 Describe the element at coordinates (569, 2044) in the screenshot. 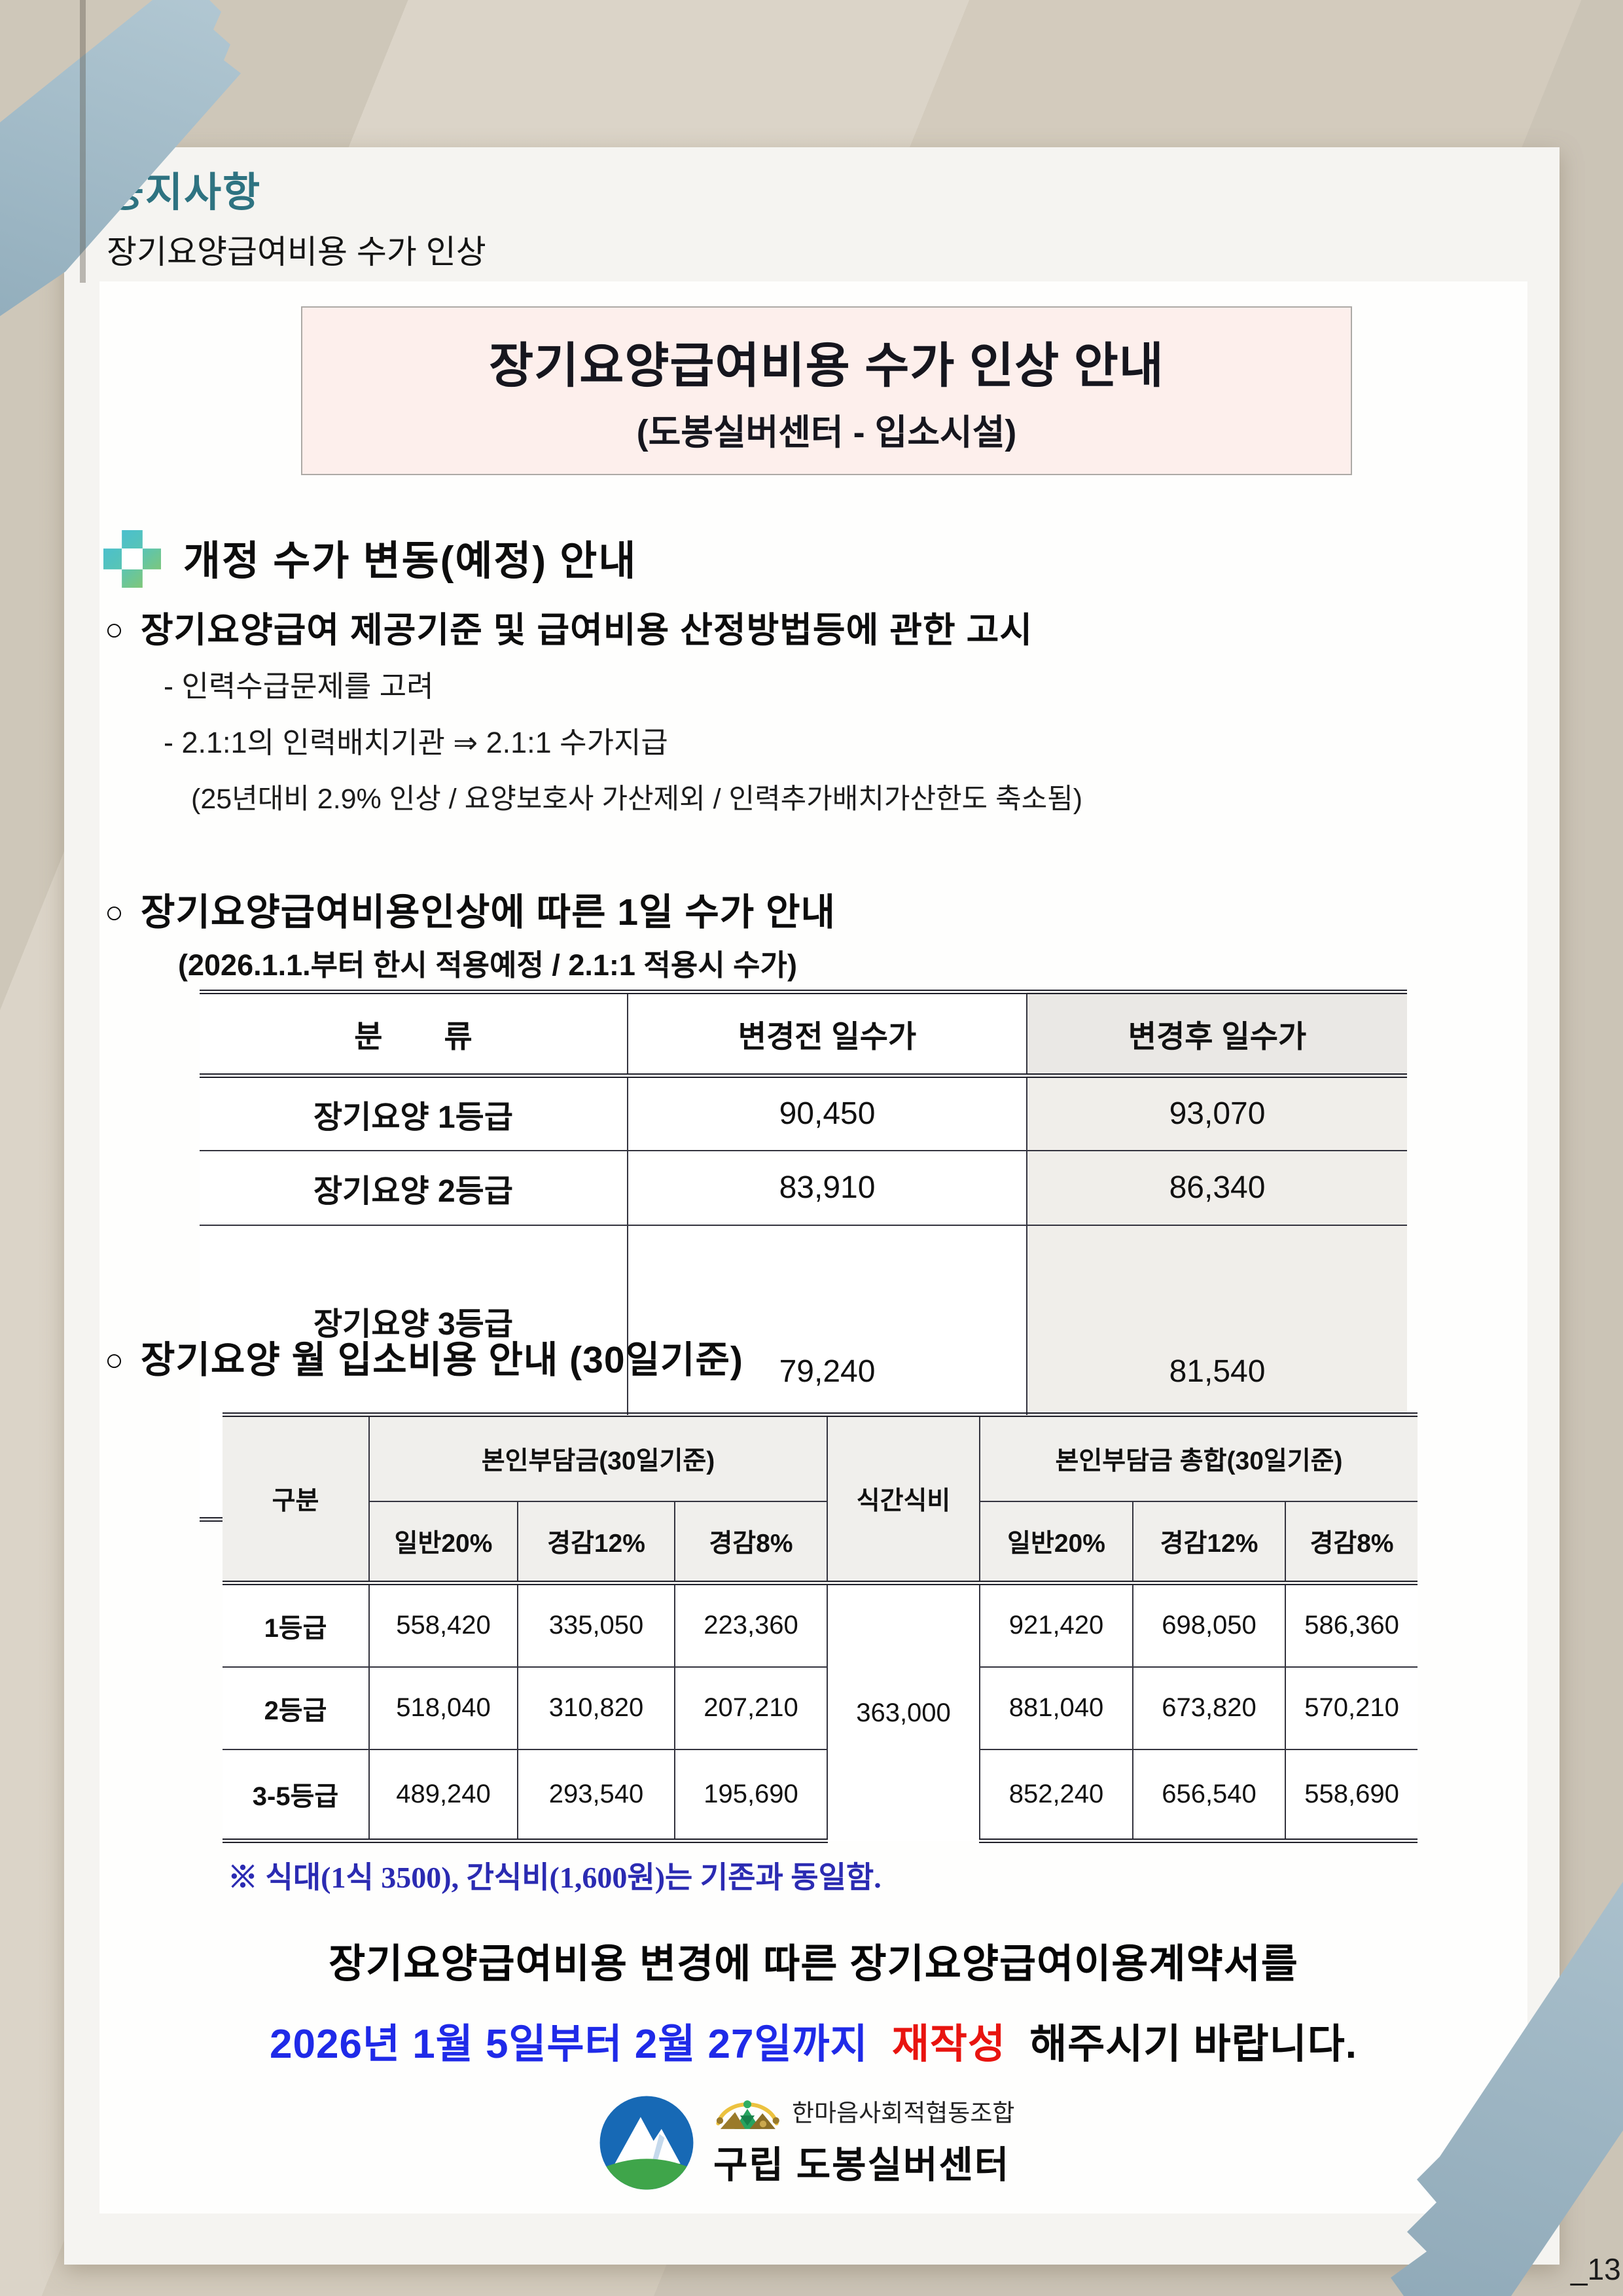

I see `closing-period: 2026년 1월 5일부터 2월 27일까지` at that location.